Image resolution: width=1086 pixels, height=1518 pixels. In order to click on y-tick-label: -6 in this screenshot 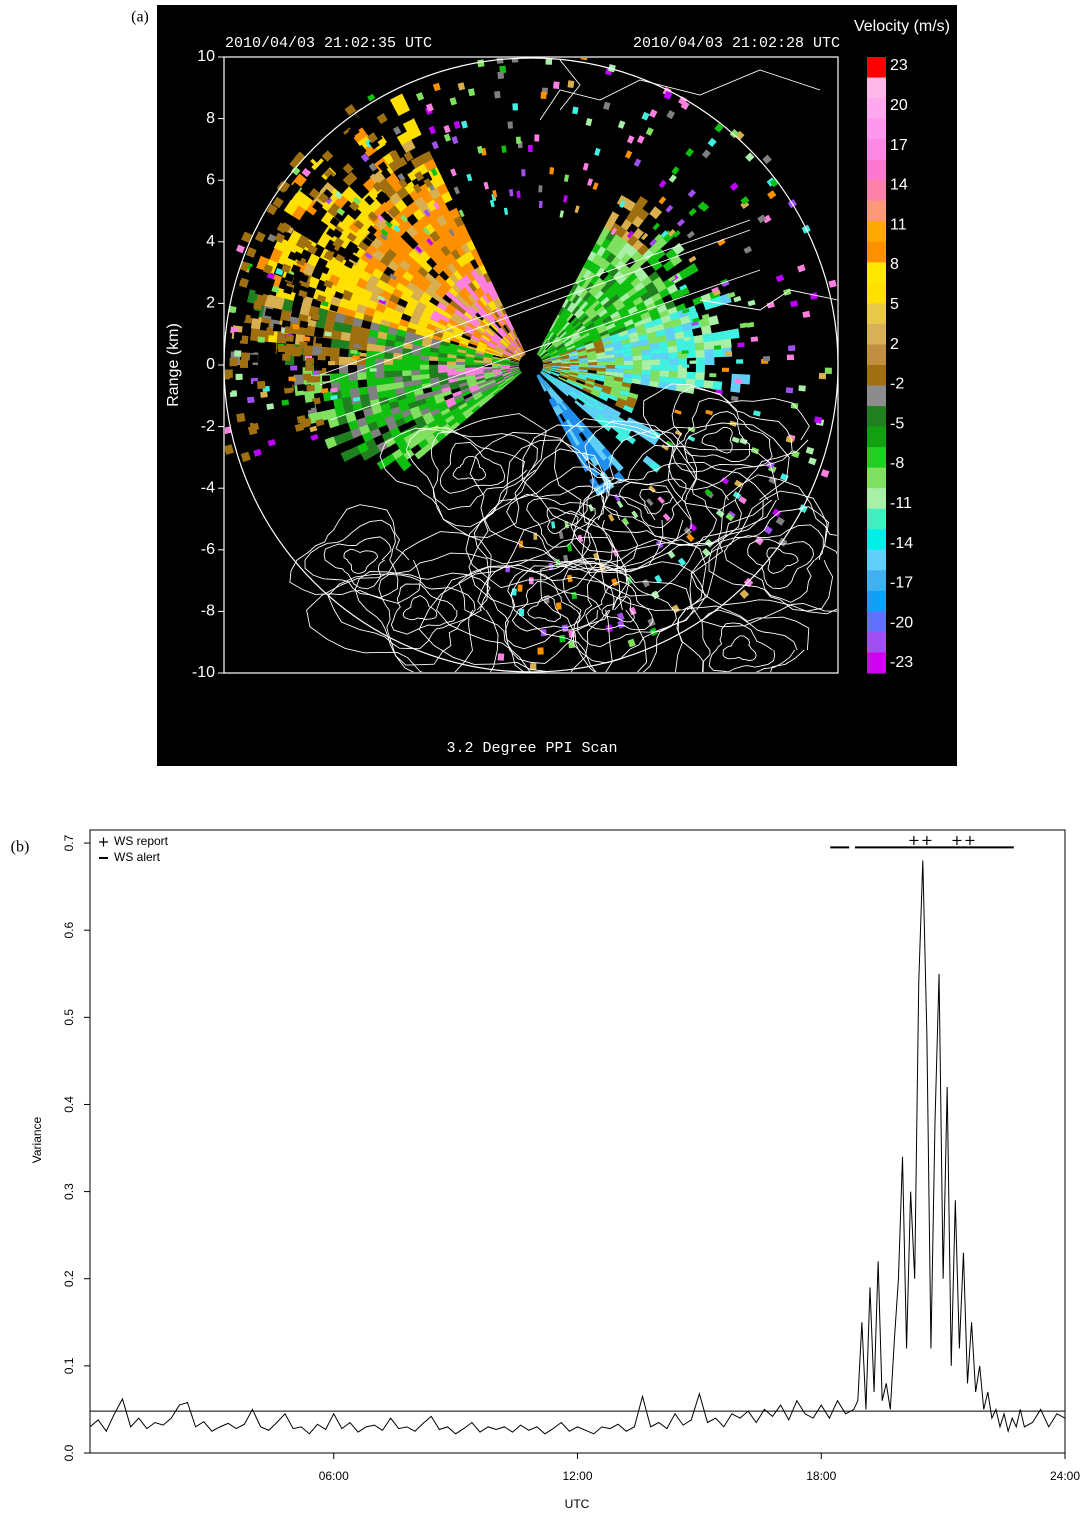, I will do `click(208, 549)`.